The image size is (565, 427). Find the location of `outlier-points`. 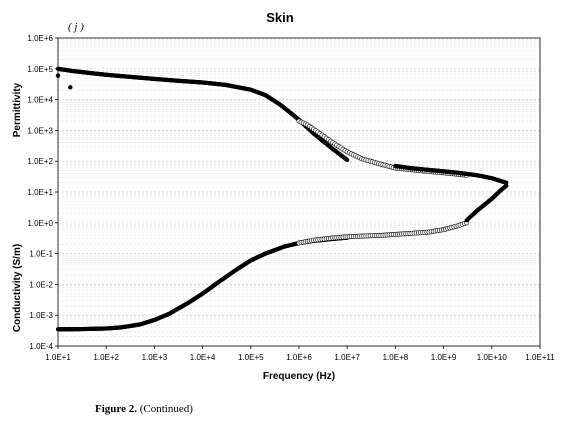

outlier-points is located at coordinates (64, 81).